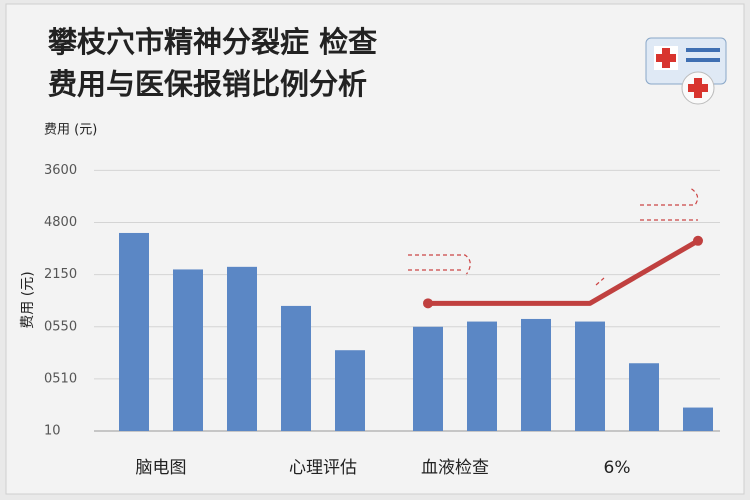 Image resolution: width=750 pixels, height=500 pixels. Describe the element at coordinates (60, 326) in the screenshot. I see `y-tick-label: 0550` at that location.